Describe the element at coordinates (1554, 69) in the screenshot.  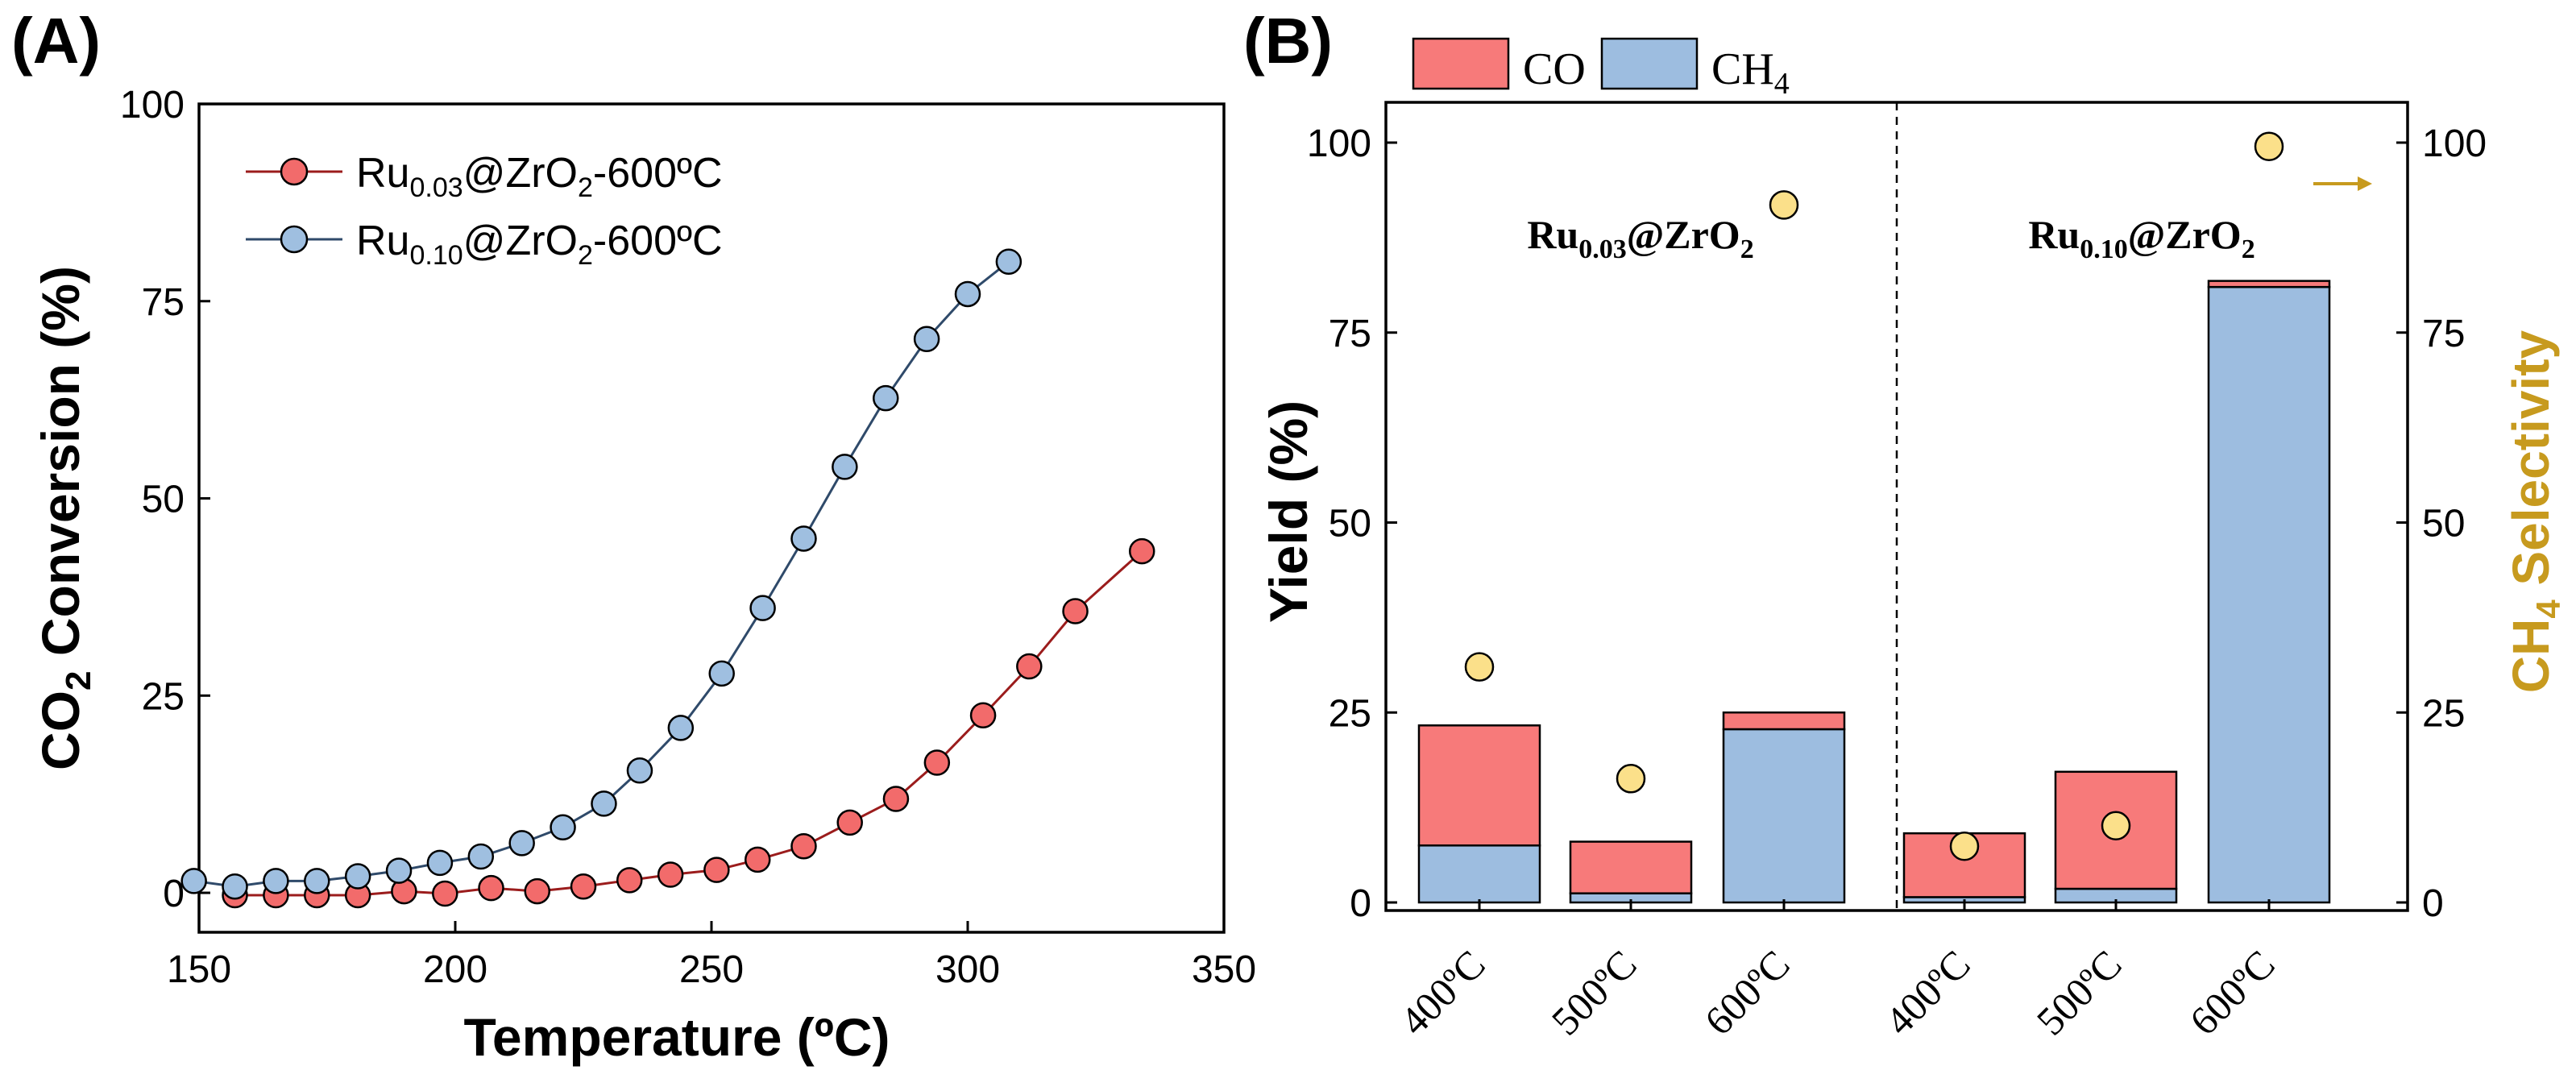
I see `legend-label-co: CO` at that location.